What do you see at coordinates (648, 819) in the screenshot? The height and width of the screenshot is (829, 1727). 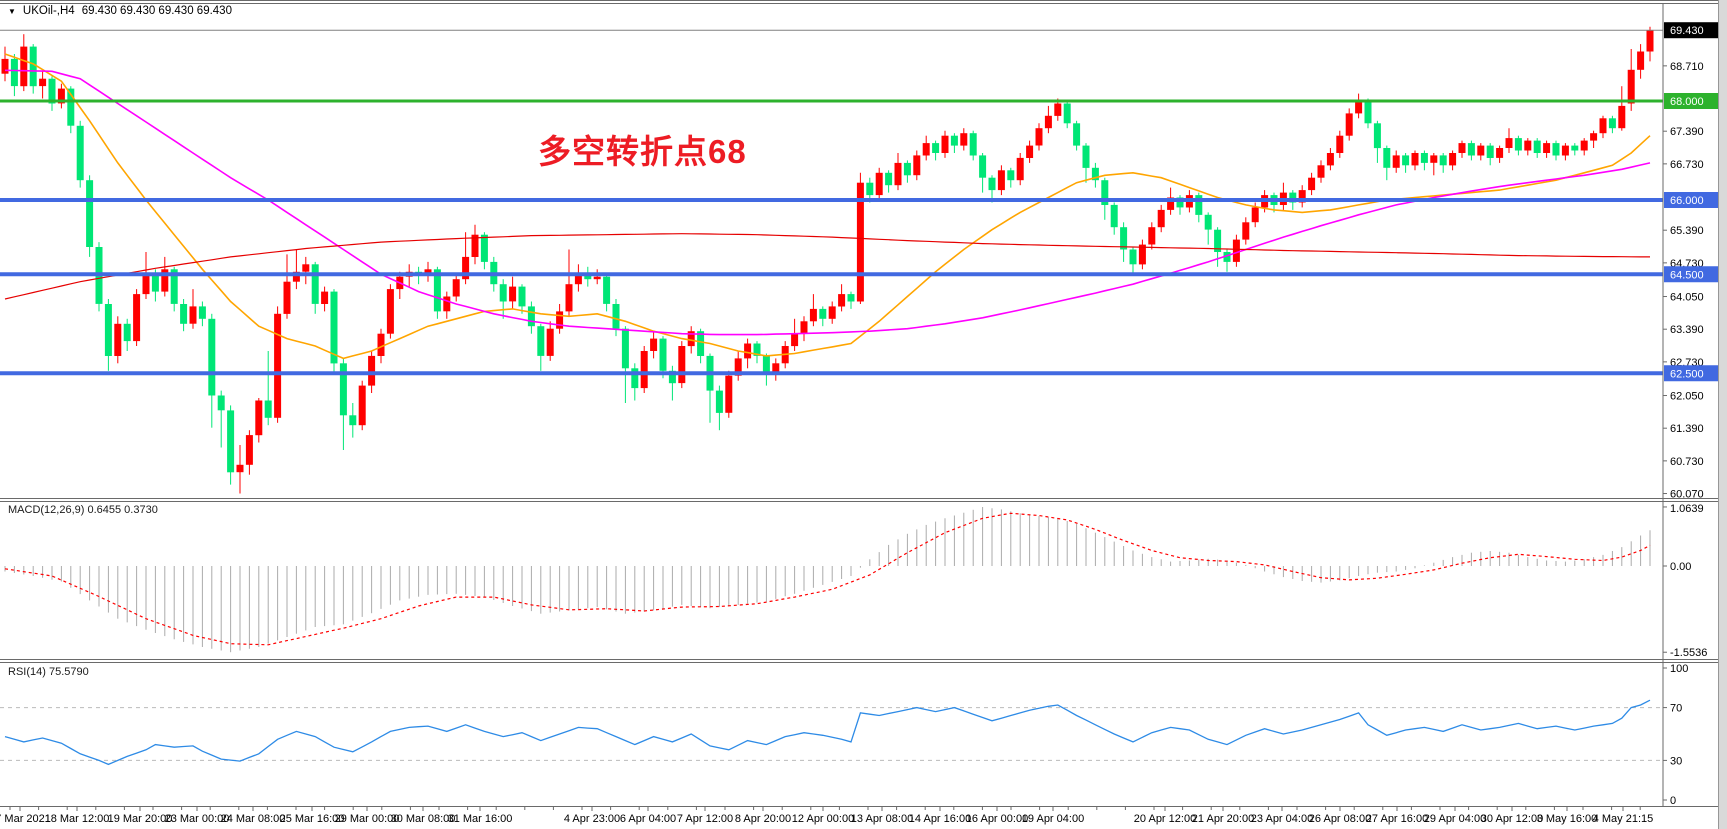 I see `time-label: 6 Apr 04:00` at bounding box center [648, 819].